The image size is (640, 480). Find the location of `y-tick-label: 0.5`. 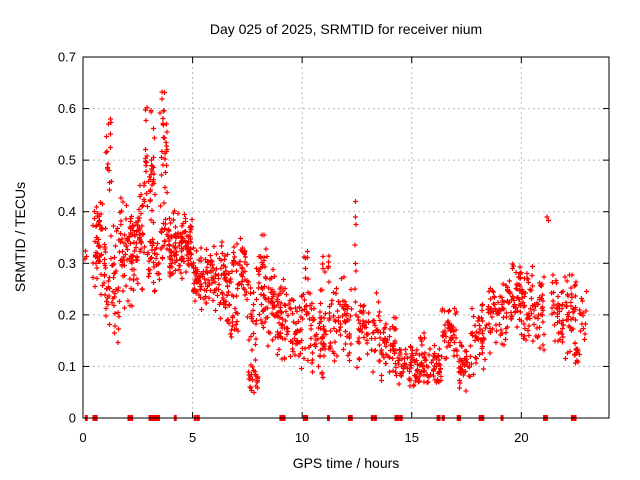

y-tick-label: 0.5 is located at coordinates (67, 160).